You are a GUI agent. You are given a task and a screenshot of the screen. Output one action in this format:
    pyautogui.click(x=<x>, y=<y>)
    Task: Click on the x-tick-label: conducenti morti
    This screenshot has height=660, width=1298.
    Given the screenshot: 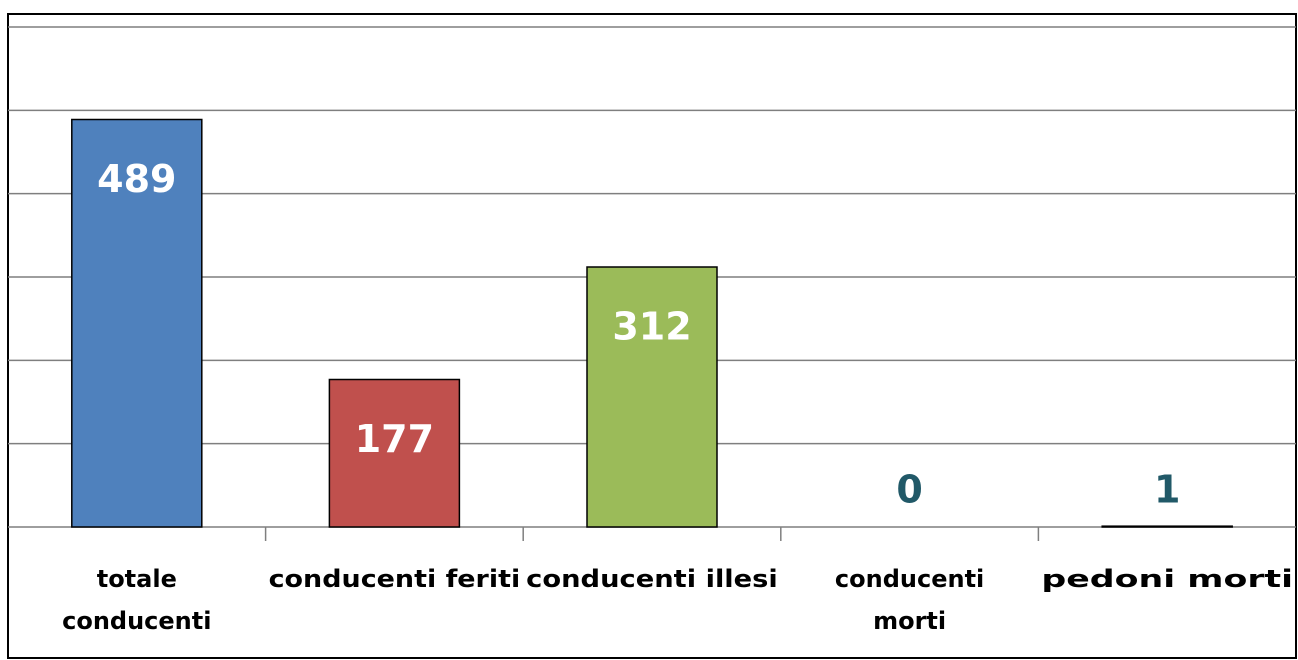 What is the action you would take?
    pyautogui.click(x=909, y=600)
    